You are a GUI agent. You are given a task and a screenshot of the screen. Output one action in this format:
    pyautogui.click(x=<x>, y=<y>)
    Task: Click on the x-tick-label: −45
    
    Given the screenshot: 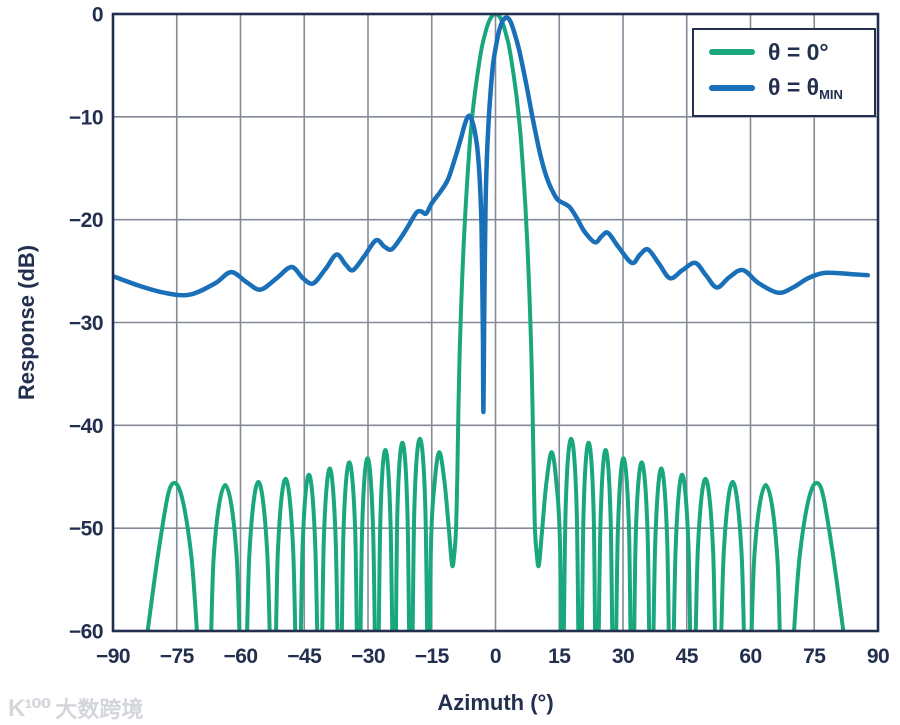 What is the action you would take?
    pyautogui.click(x=304, y=656)
    